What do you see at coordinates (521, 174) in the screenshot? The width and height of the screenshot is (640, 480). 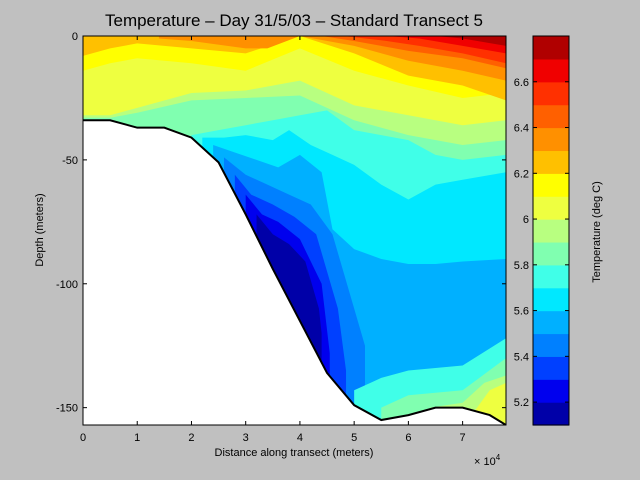 I see `colorbar-tick-label: 6.2` at bounding box center [521, 174].